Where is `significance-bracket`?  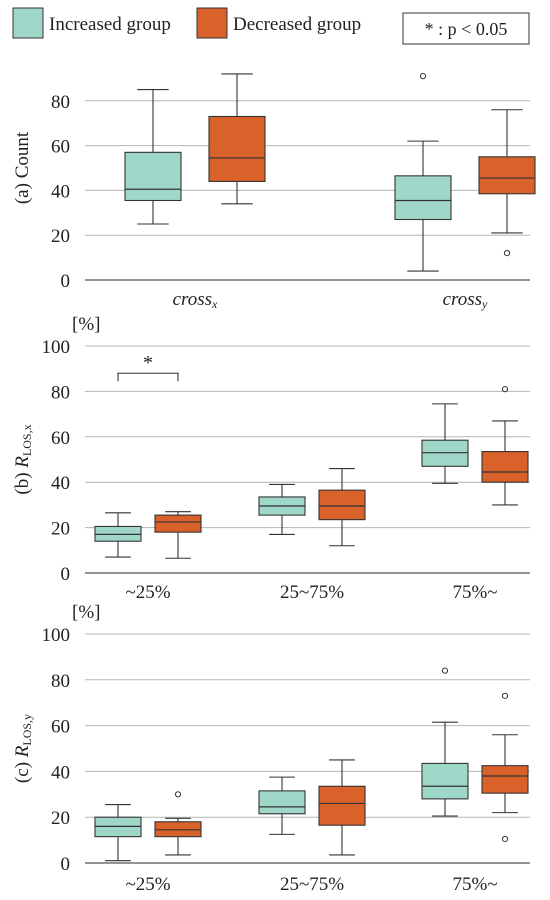 significance-bracket is located at coordinates (148, 377).